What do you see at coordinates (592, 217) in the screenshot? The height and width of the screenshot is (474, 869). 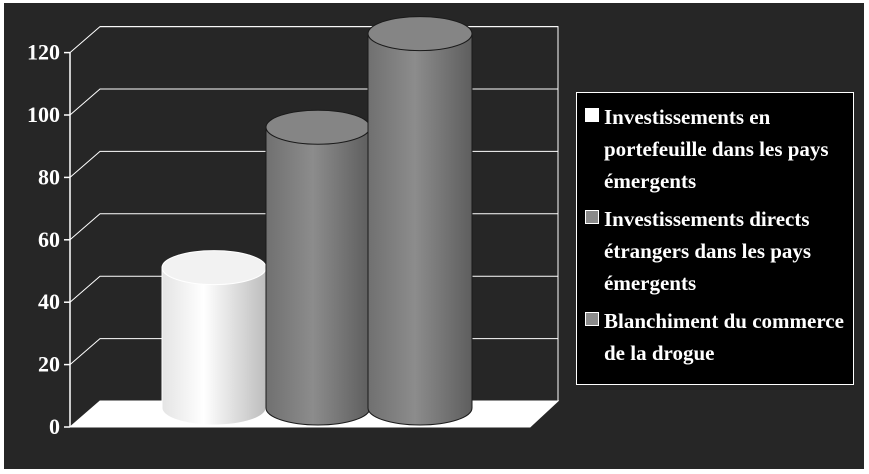 I see `legend-swatch-foreign-direct-investment` at bounding box center [592, 217].